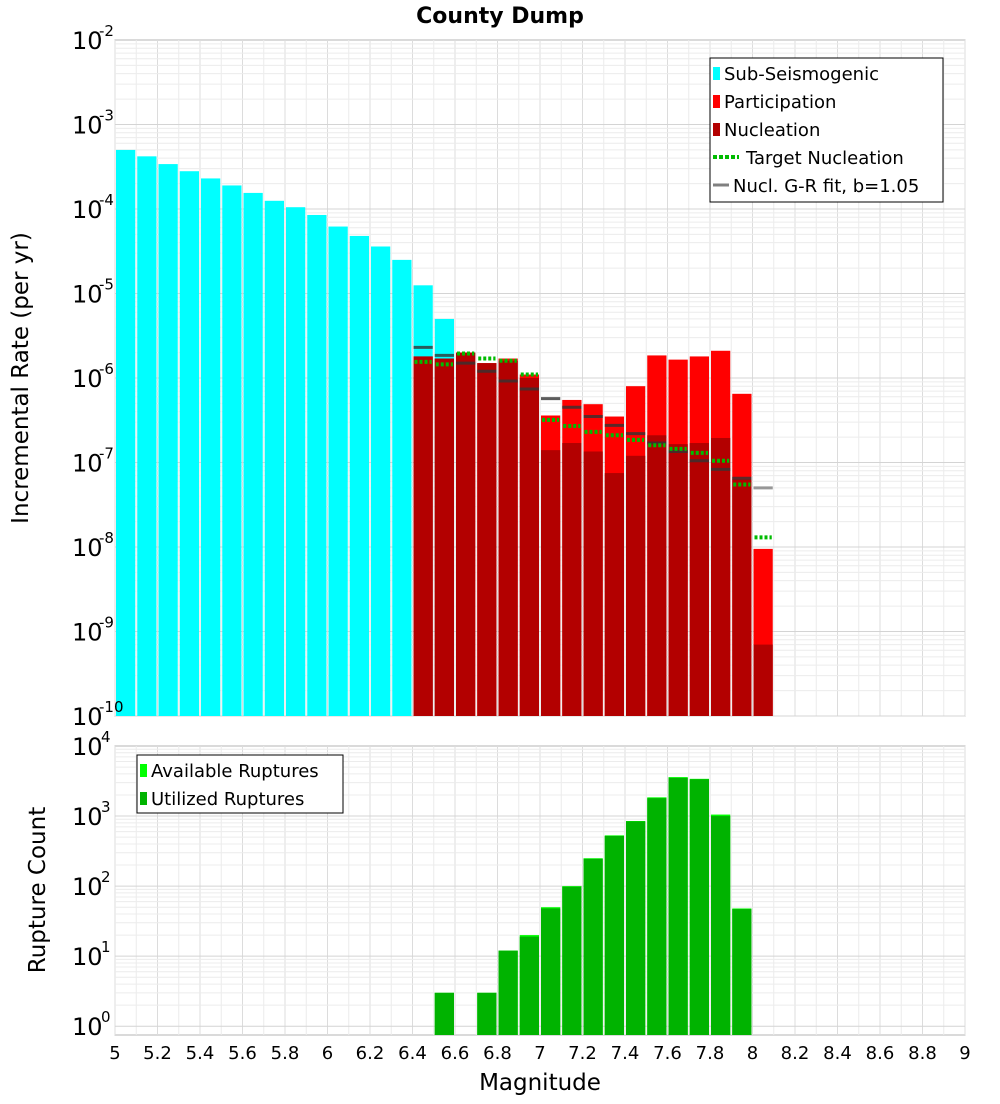  Describe the element at coordinates (795, 1053) in the screenshot. I see `x-tick-label: 8.2` at that location.